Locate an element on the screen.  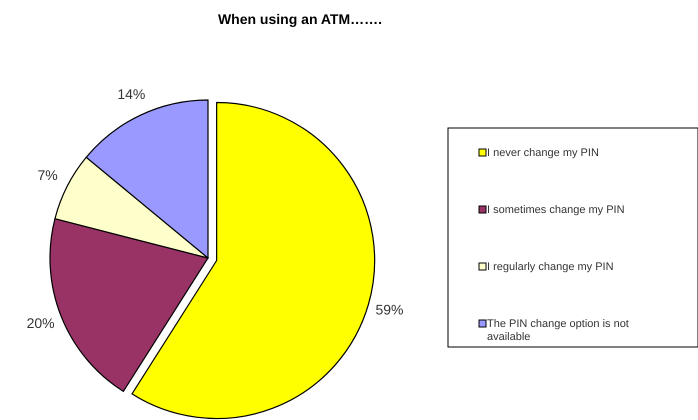
legend-label: I regularly change my PIN is located at coordinates (550, 266).